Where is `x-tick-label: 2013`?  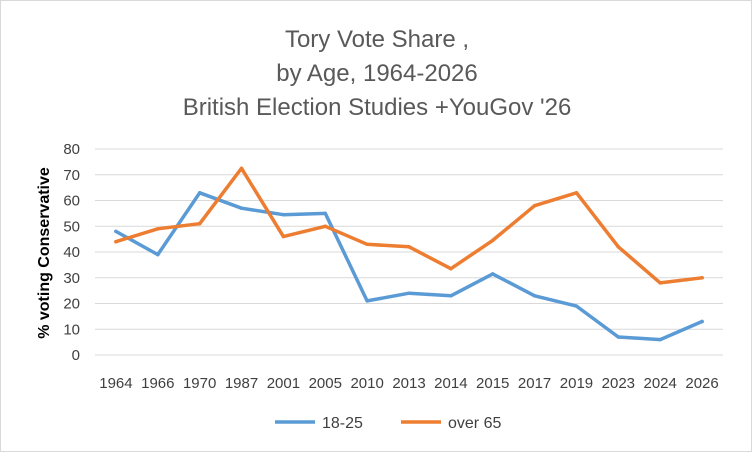 x-tick-label: 2013 is located at coordinates (408, 383).